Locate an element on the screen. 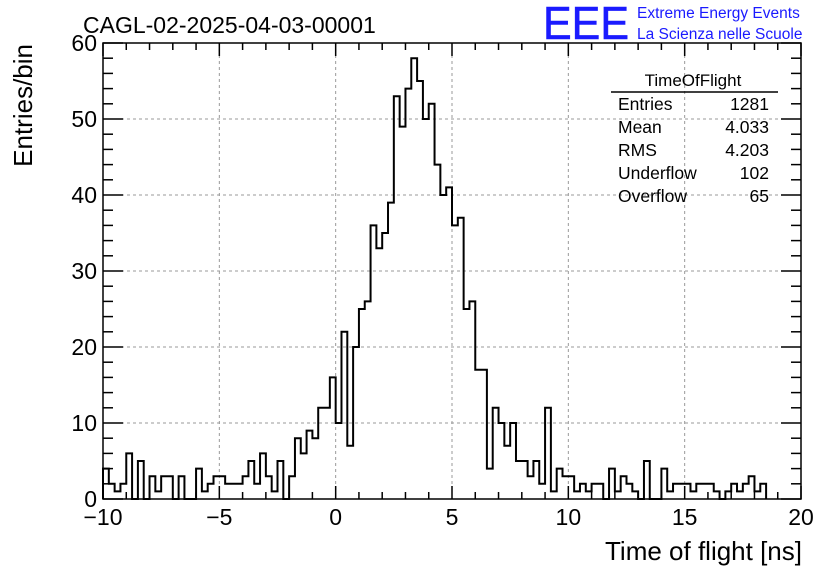 This screenshot has width=836, height=572. stats-row-label: RMS is located at coordinates (637, 150).